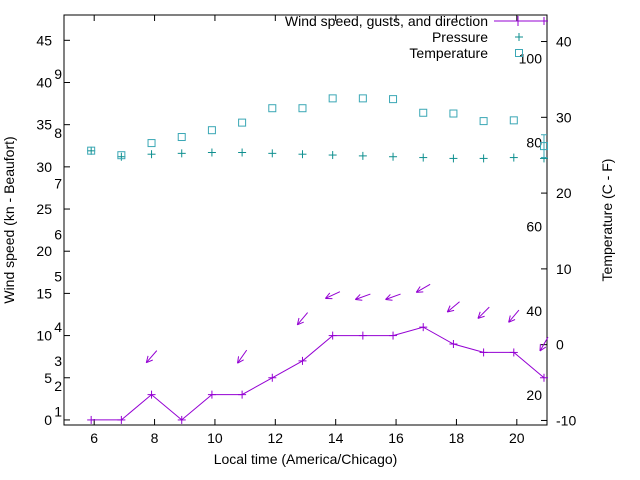 The height and width of the screenshot is (480, 640). Describe the element at coordinates (448, 53) in the screenshot. I see `legend-label-temperature: Temperature` at that location.